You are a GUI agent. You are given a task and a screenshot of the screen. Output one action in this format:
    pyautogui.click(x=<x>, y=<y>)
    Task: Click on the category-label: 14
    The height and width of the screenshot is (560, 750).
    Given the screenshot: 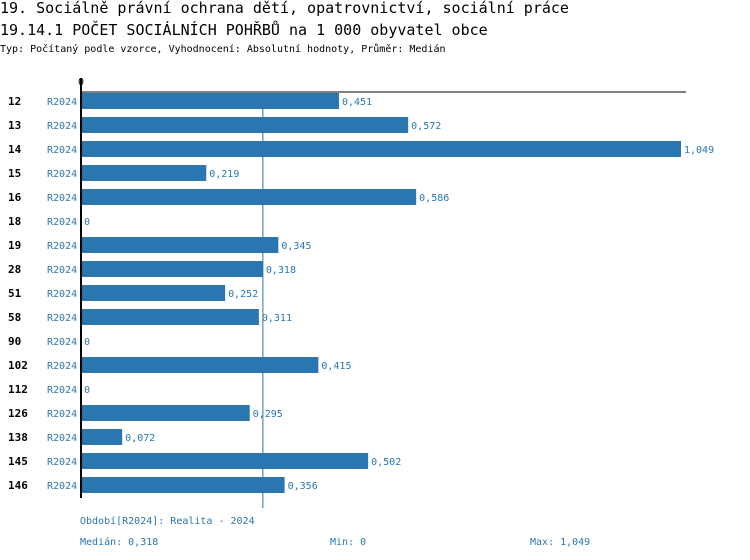 What is the action you would take?
    pyautogui.click(x=15, y=149)
    